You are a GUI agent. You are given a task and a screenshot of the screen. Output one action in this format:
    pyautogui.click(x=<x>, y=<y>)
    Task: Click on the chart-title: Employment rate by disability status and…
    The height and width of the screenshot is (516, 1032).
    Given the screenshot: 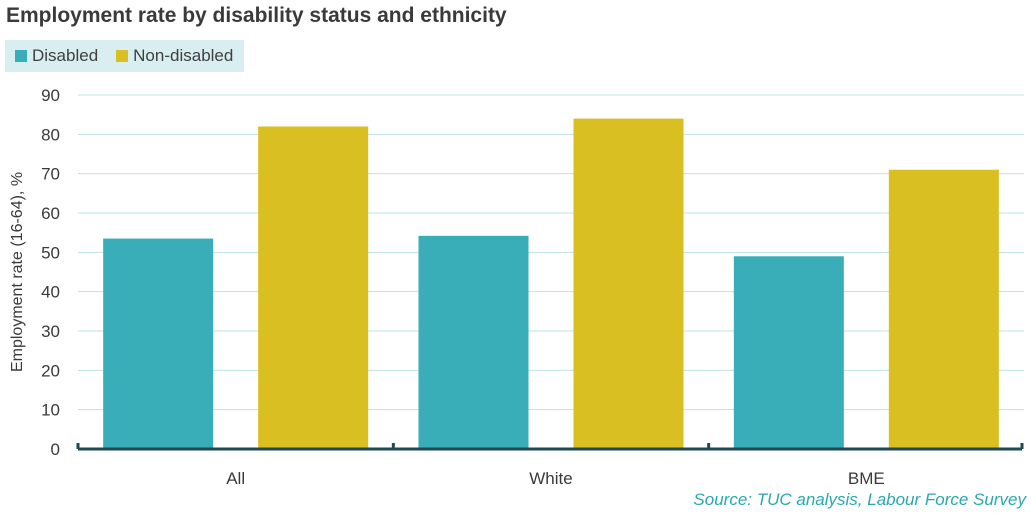 What is the action you would take?
    pyautogui.click(x=256, y=15)
    